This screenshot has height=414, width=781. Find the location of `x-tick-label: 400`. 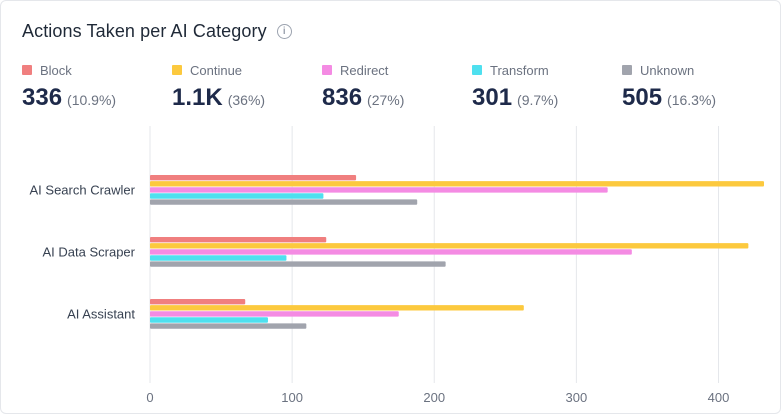

x-tick-label: 400 is located at coordinates (719, 397).